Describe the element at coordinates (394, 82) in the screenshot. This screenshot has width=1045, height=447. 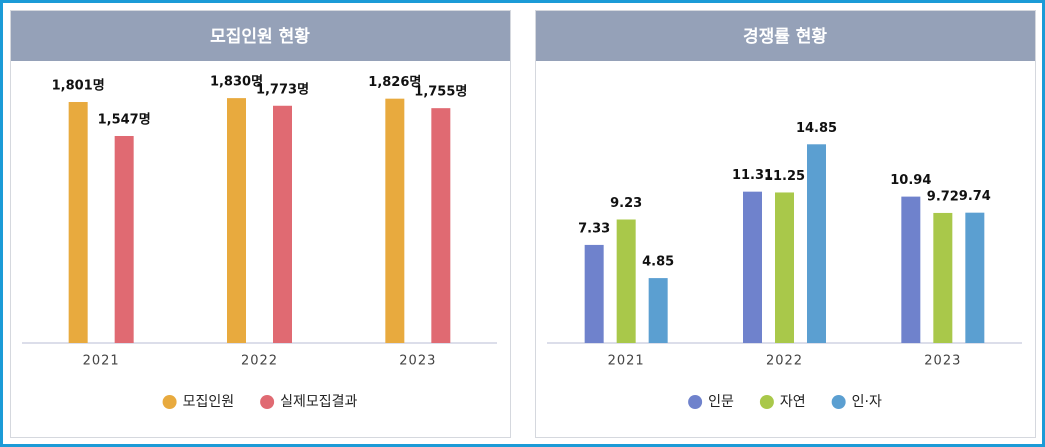
I see `data-label: 1,826명` at that location.